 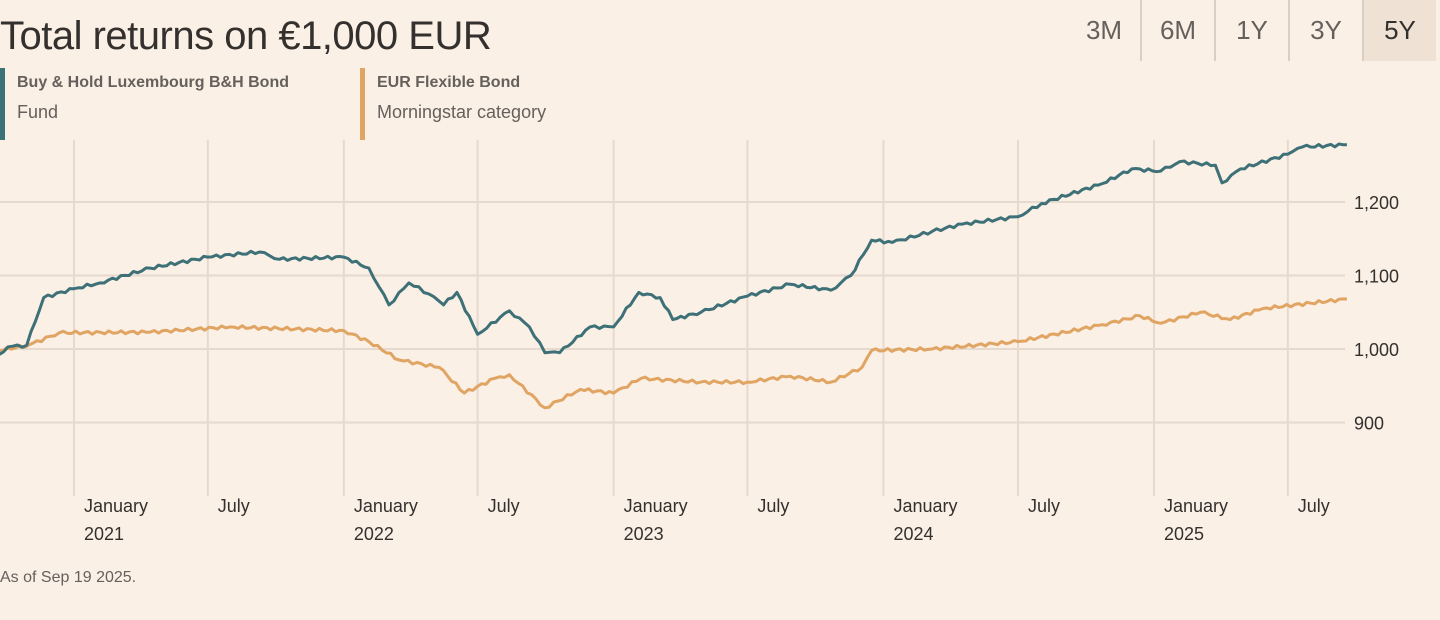 I want to click on x-tick-year: 2023, so click(x=644, y=534).